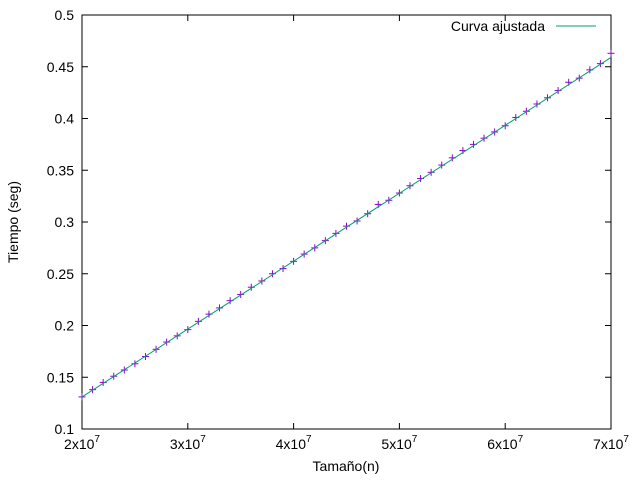 Image resolution: width=640 pixels, height=480 pixels. I want to click on y-tick-labels: 0.1 0.15 0.2 0.25 0.3 0.35 0.4 0.45 0.5, so click(60, 222).